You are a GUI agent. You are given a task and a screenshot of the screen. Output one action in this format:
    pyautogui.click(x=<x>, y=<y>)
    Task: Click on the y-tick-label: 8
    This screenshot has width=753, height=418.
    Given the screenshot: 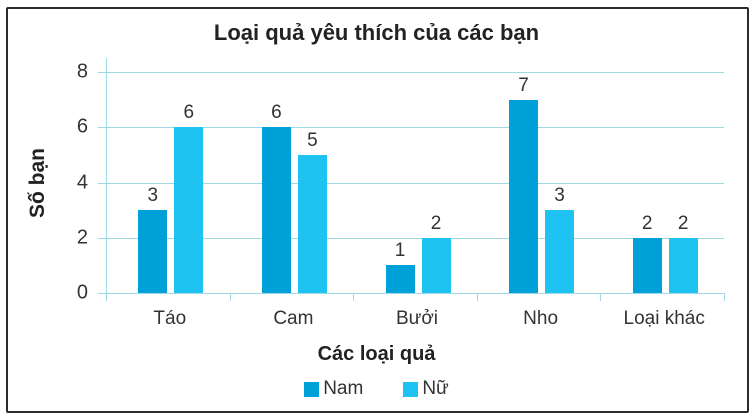 What is the action you would take?
    pyautogui.click(x=82, y=71)
    